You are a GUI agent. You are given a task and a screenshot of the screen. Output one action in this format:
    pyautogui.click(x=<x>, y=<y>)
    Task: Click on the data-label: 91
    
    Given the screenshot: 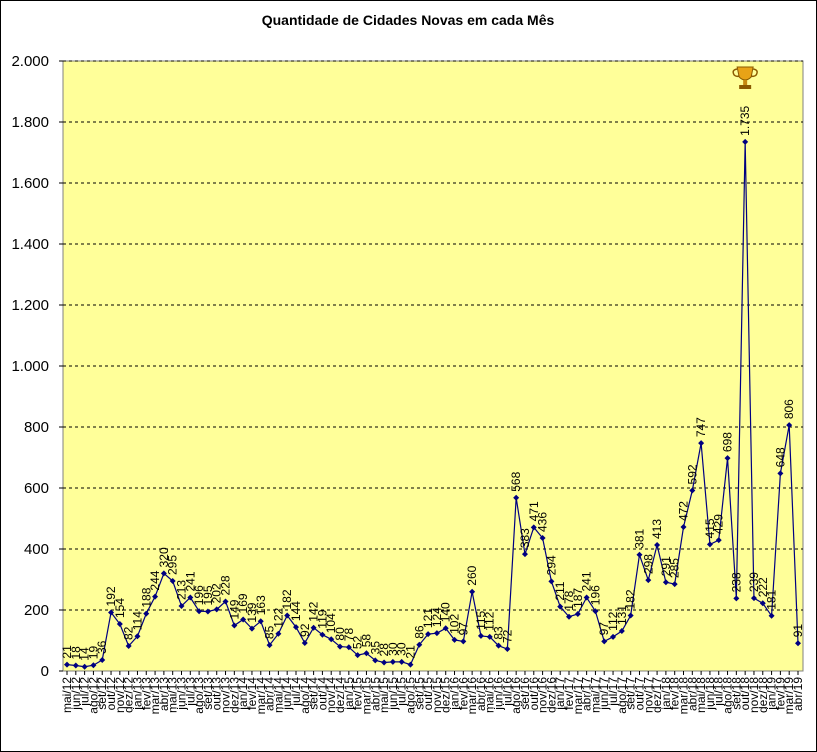 What is the action you would take?
    pyautogui.click(x=798, y=631)
    